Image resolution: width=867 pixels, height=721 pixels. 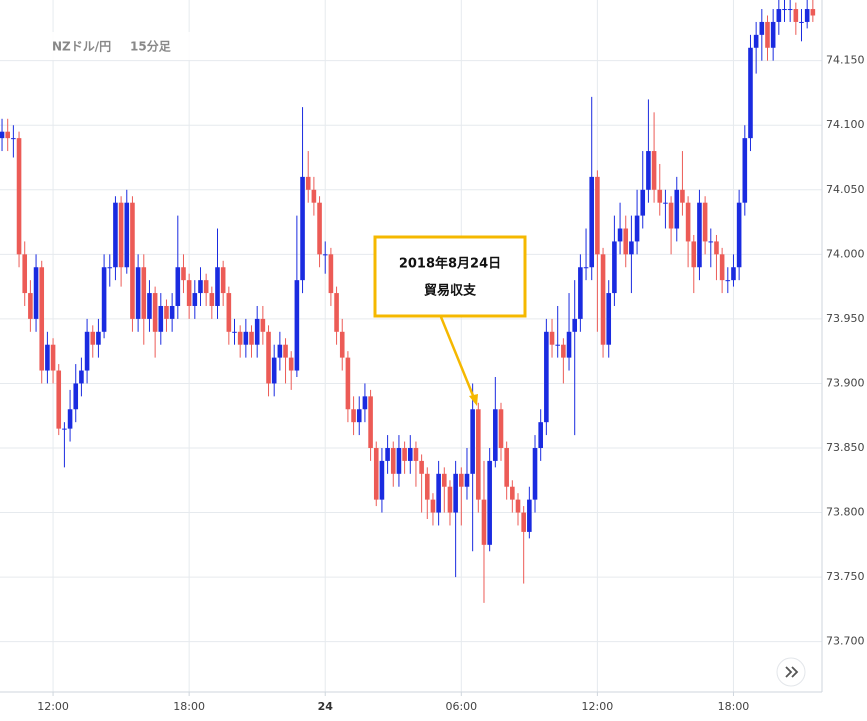 What do you see at coordinates (845, 318) in the screenshot?
I see `y-tick-label: 73.950` at bounding box center [845, 318].